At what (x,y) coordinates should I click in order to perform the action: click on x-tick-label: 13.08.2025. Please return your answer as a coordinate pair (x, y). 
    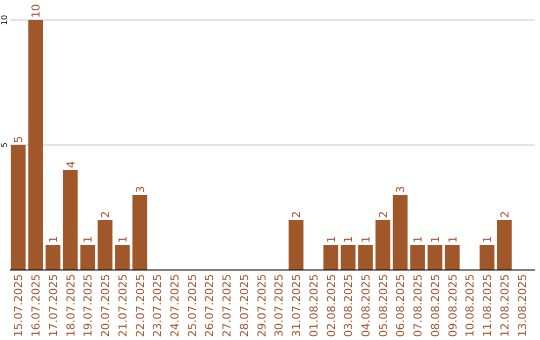
    Looking at the image, I should click on (522, 305).